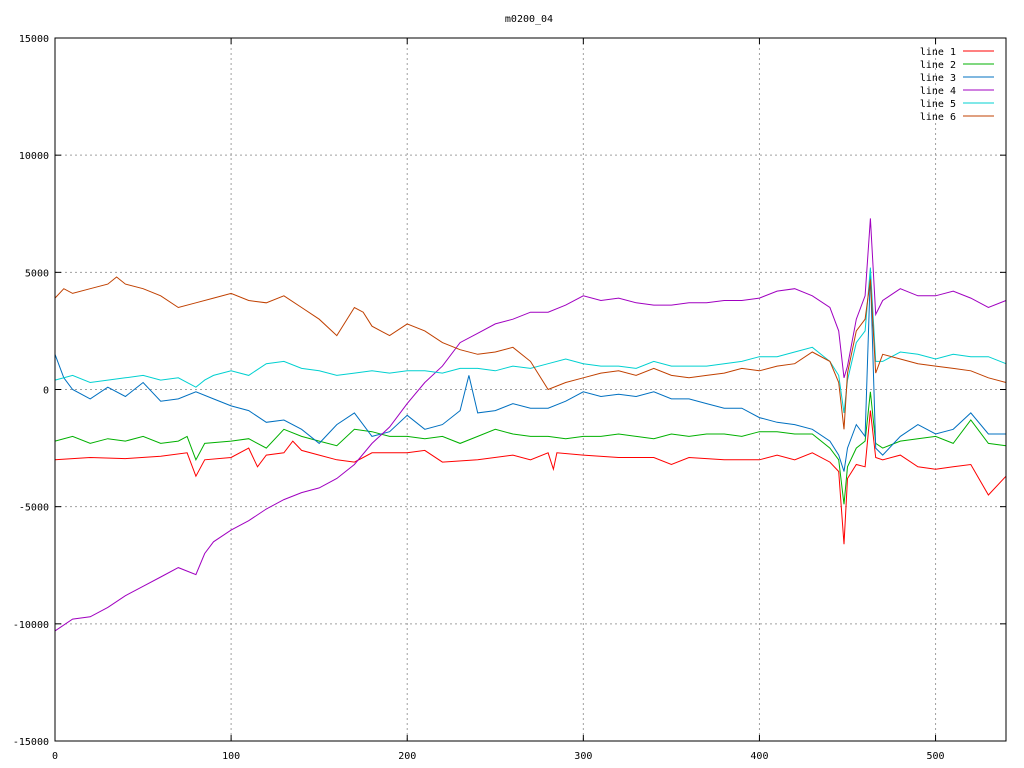 The width and height of the screenshot is (1024, 768). What do you see at coordinates (31, 742) in the screenshot?
I see `y-tick-label: -15000` at bounding box center [31, 742].